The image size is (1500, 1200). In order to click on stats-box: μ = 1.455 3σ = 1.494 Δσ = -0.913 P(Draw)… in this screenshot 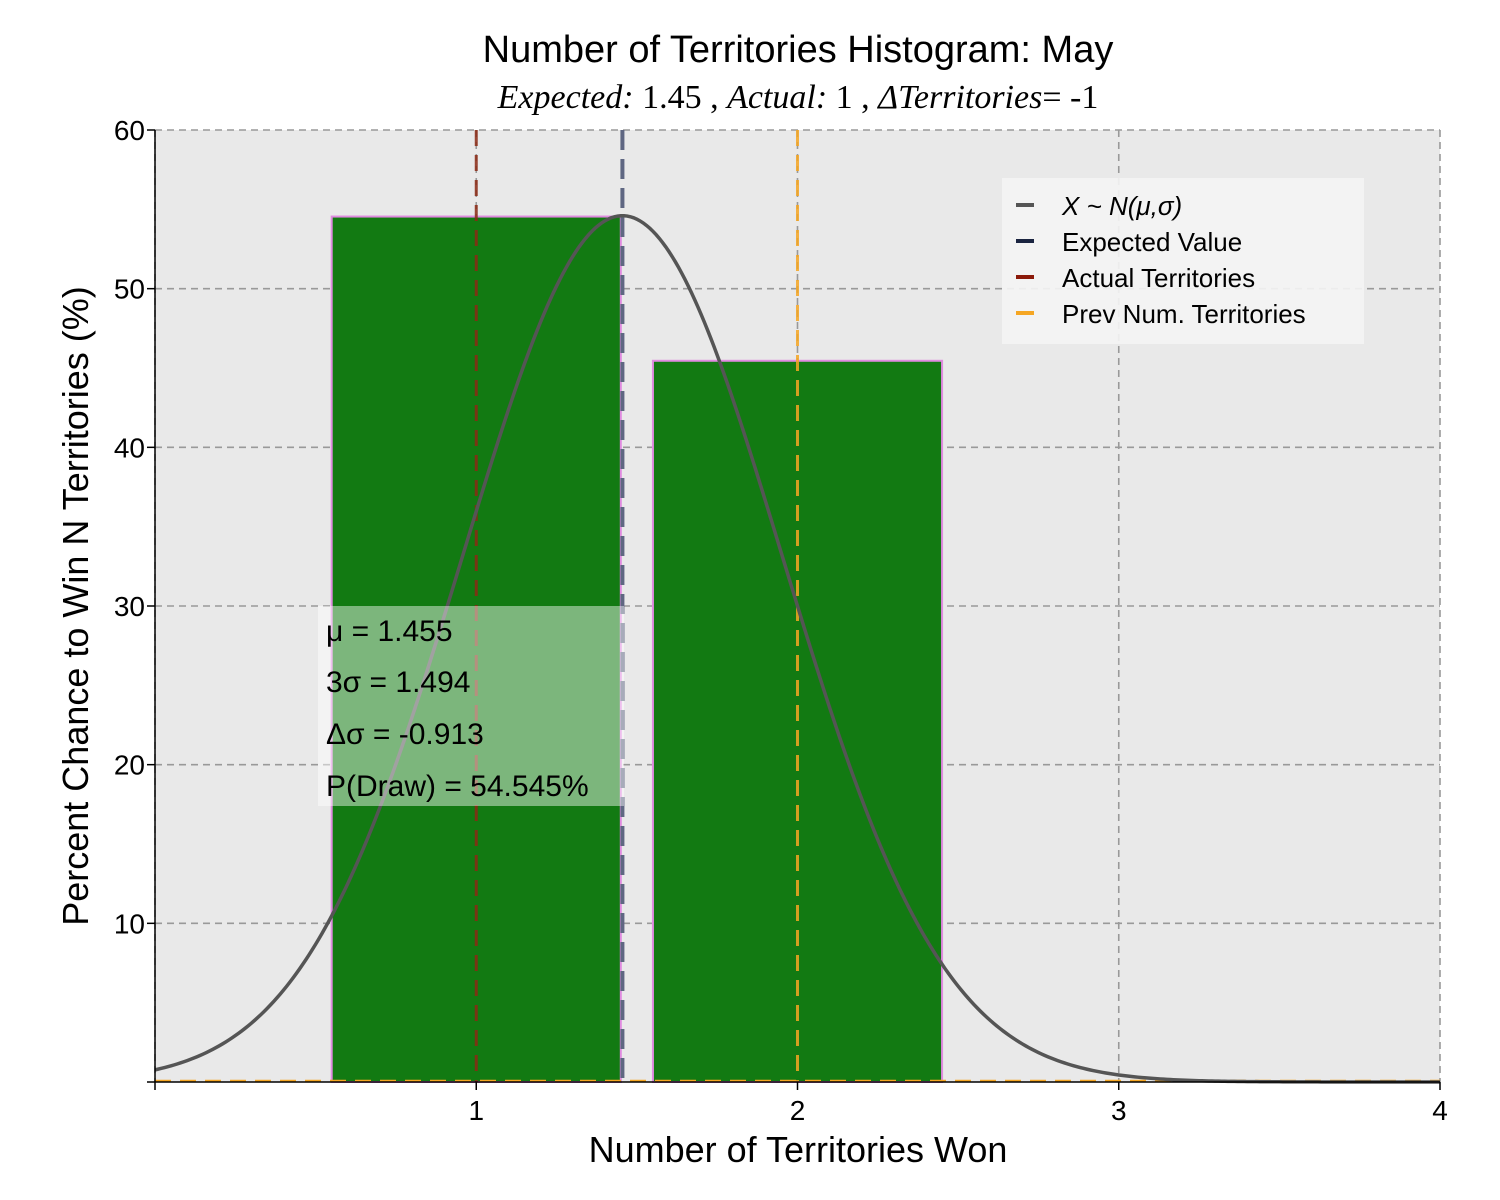, I will do `click(471, 706)`.